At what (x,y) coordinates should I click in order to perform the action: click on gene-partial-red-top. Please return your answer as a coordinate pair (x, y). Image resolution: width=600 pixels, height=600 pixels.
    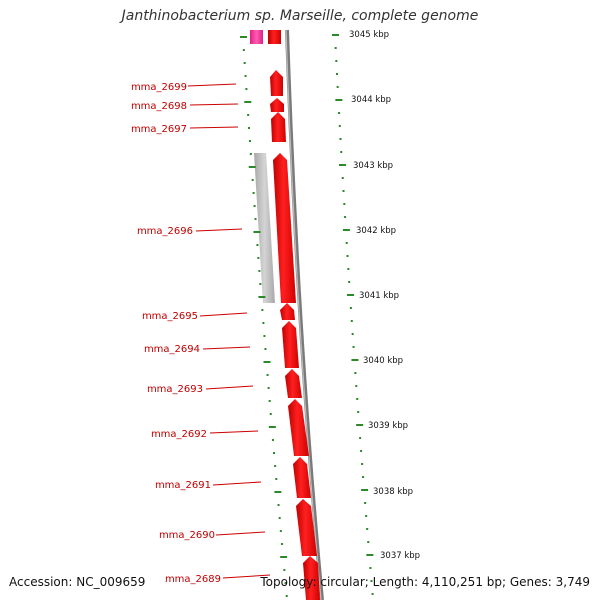
    Looking at the image, I should click on (274, 37).